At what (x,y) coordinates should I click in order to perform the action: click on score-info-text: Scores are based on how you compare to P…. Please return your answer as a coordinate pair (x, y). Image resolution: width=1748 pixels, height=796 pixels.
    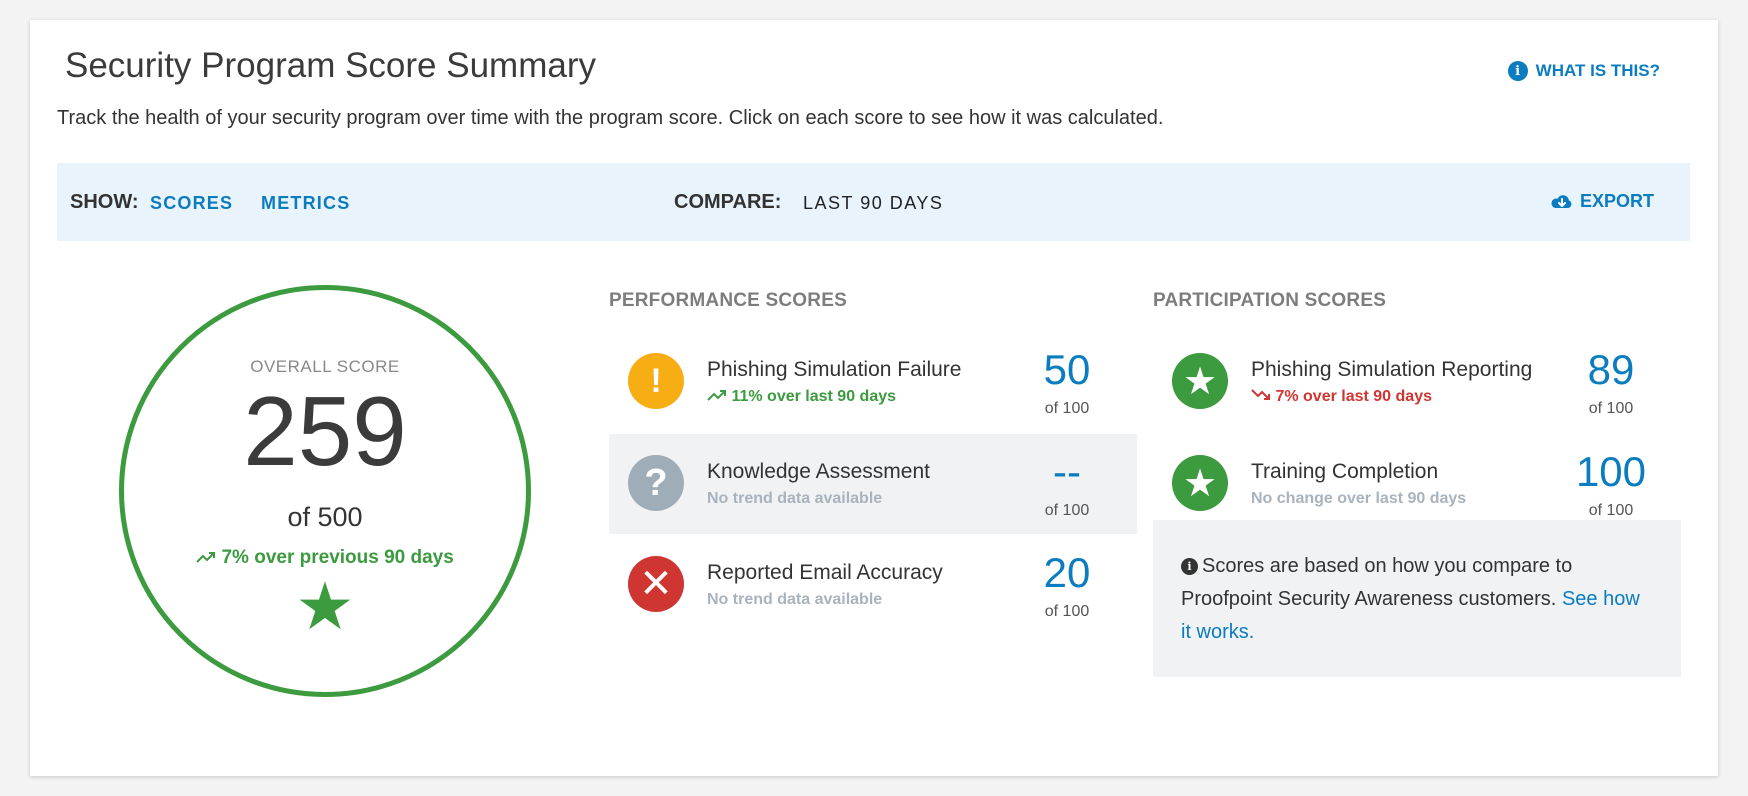
    Looking at the image, I should click on (1377, 582).